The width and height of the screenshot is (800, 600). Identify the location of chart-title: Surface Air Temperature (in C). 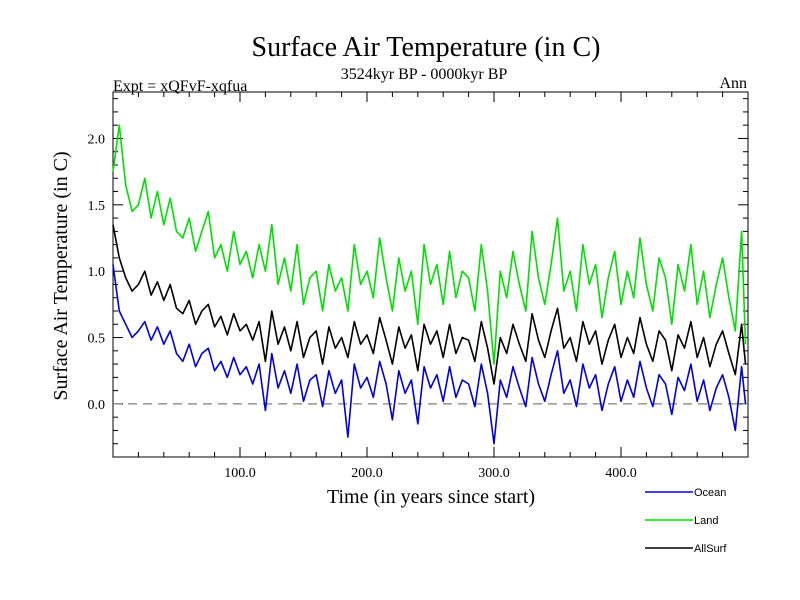
(426, 47).